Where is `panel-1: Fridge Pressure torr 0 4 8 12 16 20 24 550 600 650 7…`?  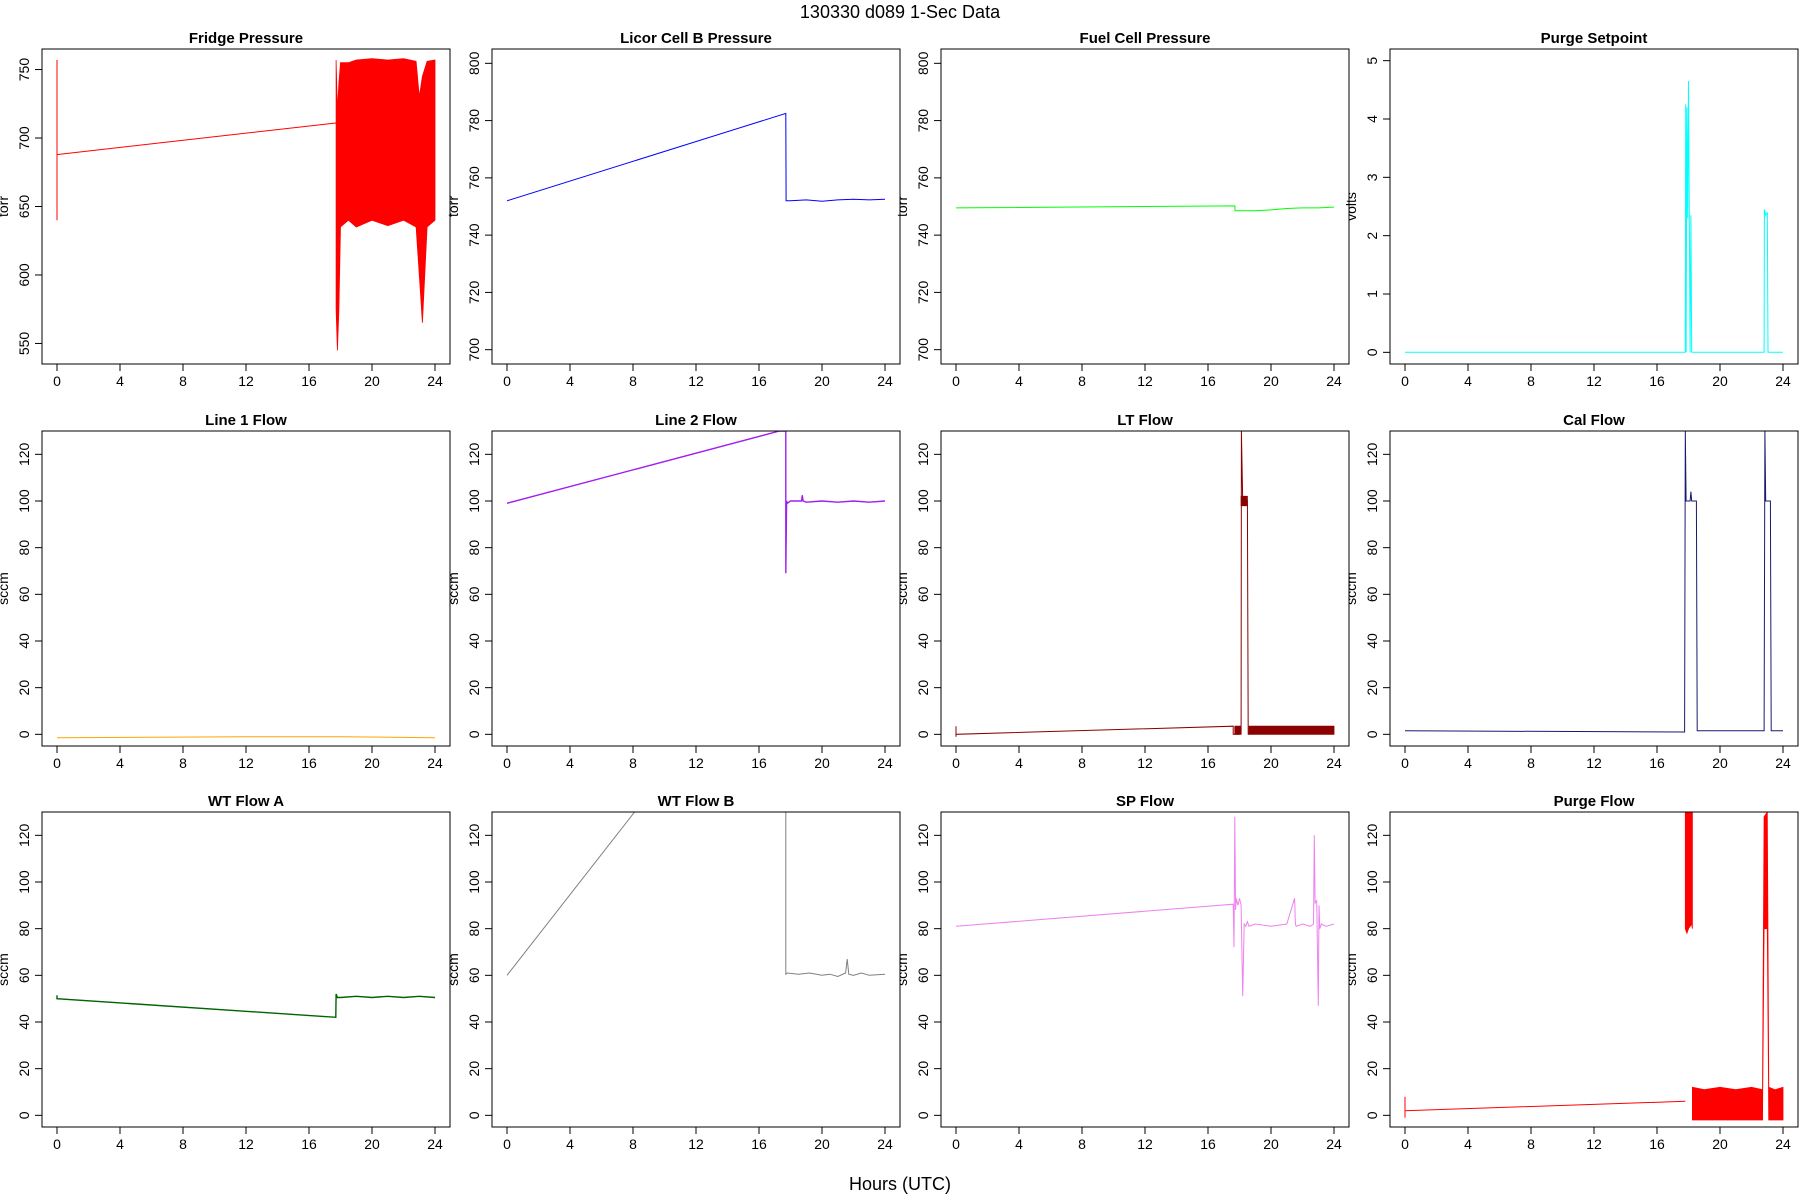
panel-1: Fridge Pressure torr 0 4 8 12 16 20 24 550 600 650 7… is located at coordinates (225, 209).